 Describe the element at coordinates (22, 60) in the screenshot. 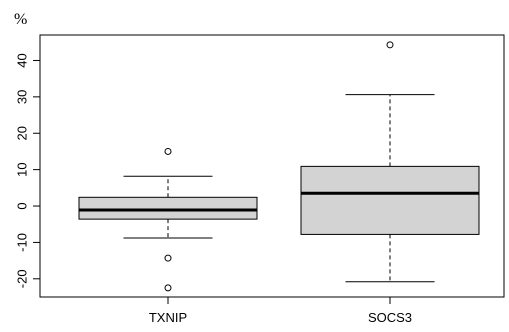

I see `y-tick-label: 40` at that location.